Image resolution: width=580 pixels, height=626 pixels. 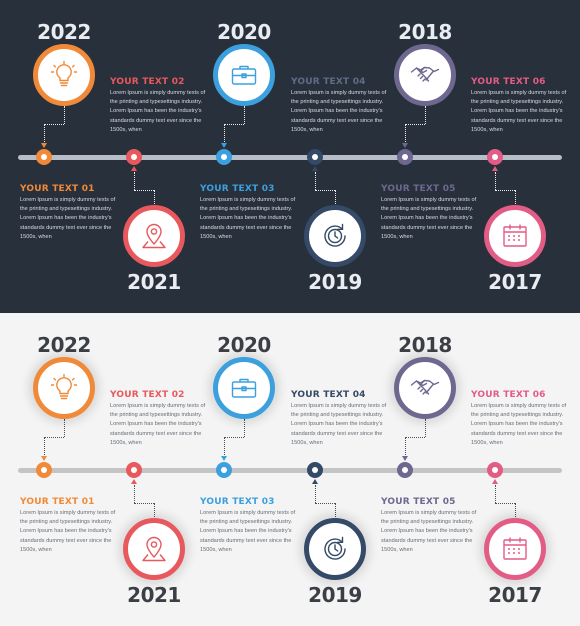 What do you see at coordinates (508, 82) in the screenshot?
I see `milestone-6-title: YOUR TEXT 06` at bounding box center [508, 82].